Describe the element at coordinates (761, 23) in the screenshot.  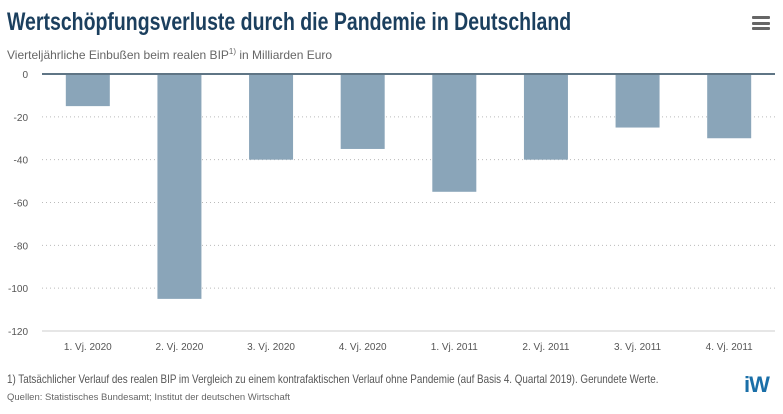
I see `hamburger-menu-icon` at that location.